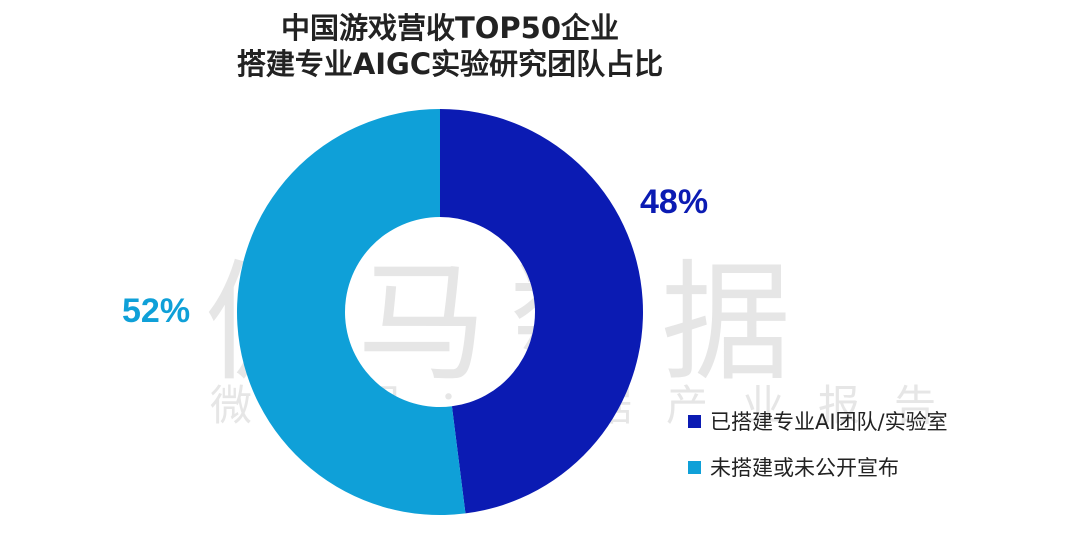 The width and height of the screenshot is (1080, 537). I want to click on legend-item-not-built: 未搭建或未公开宣布, so click(818, 467).